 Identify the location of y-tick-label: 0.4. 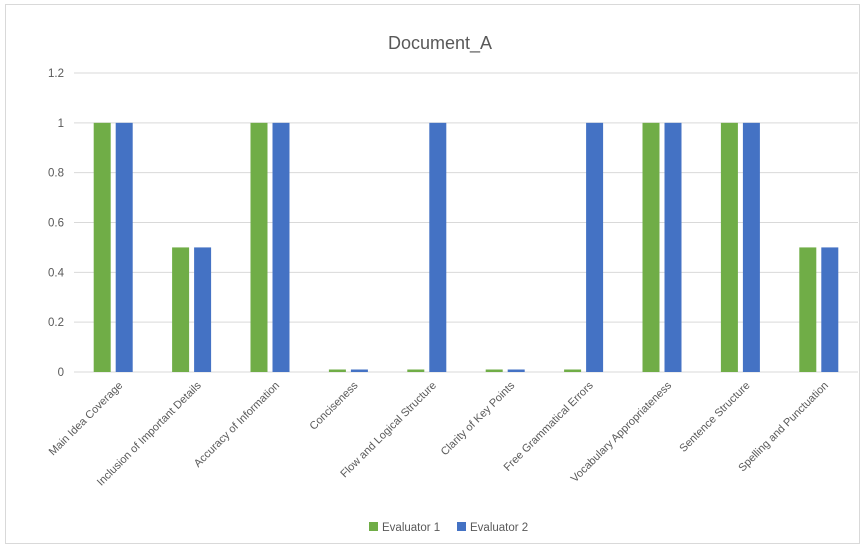
(56, 273).